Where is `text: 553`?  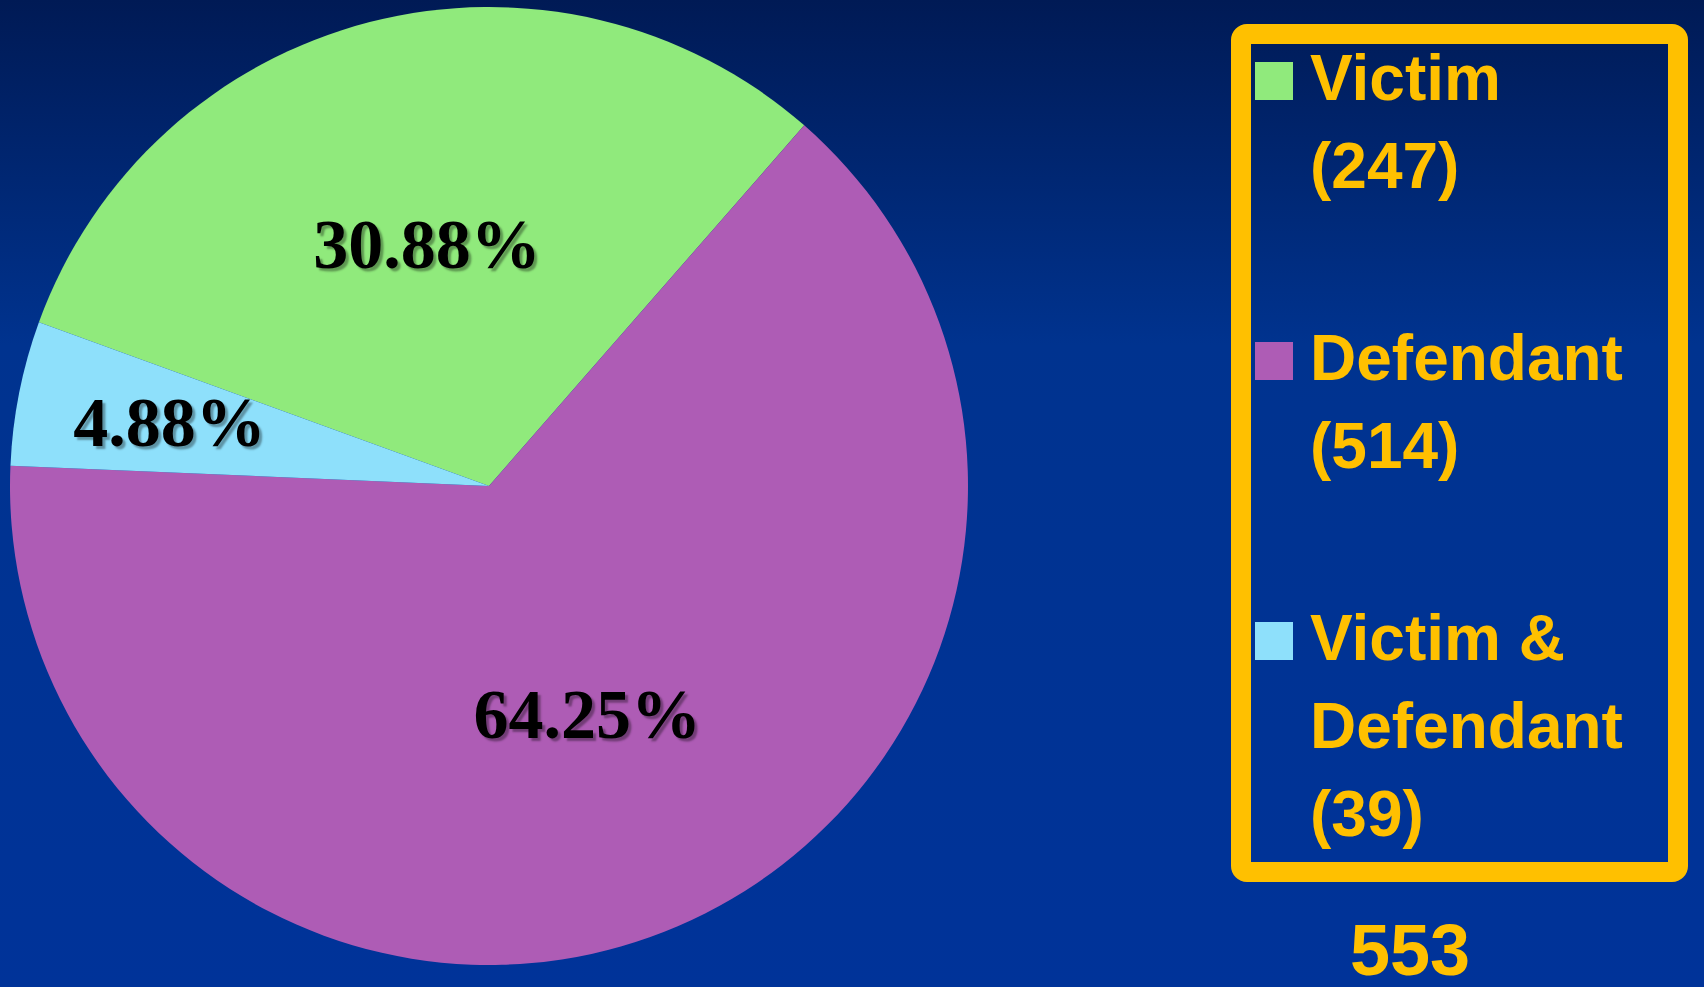
text: 553 is located at coordinates (1410, 948).